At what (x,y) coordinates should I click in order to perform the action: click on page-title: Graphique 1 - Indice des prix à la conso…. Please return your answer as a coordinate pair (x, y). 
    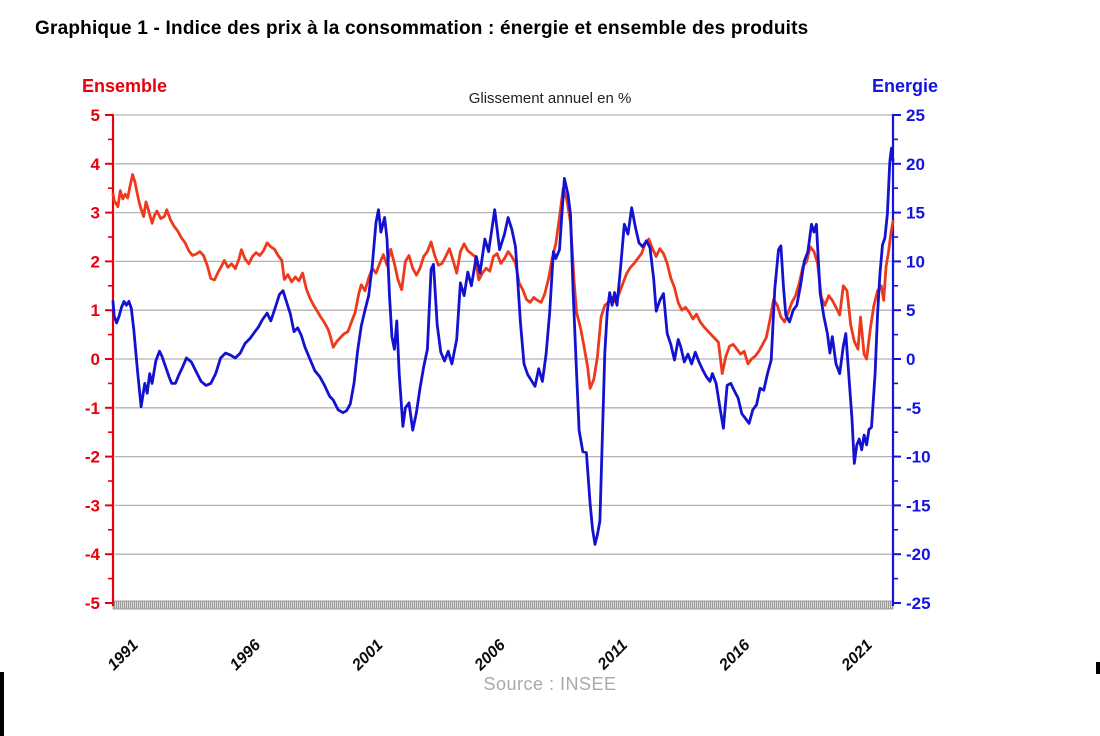
    Looking at the image, I should click on (422, 28).